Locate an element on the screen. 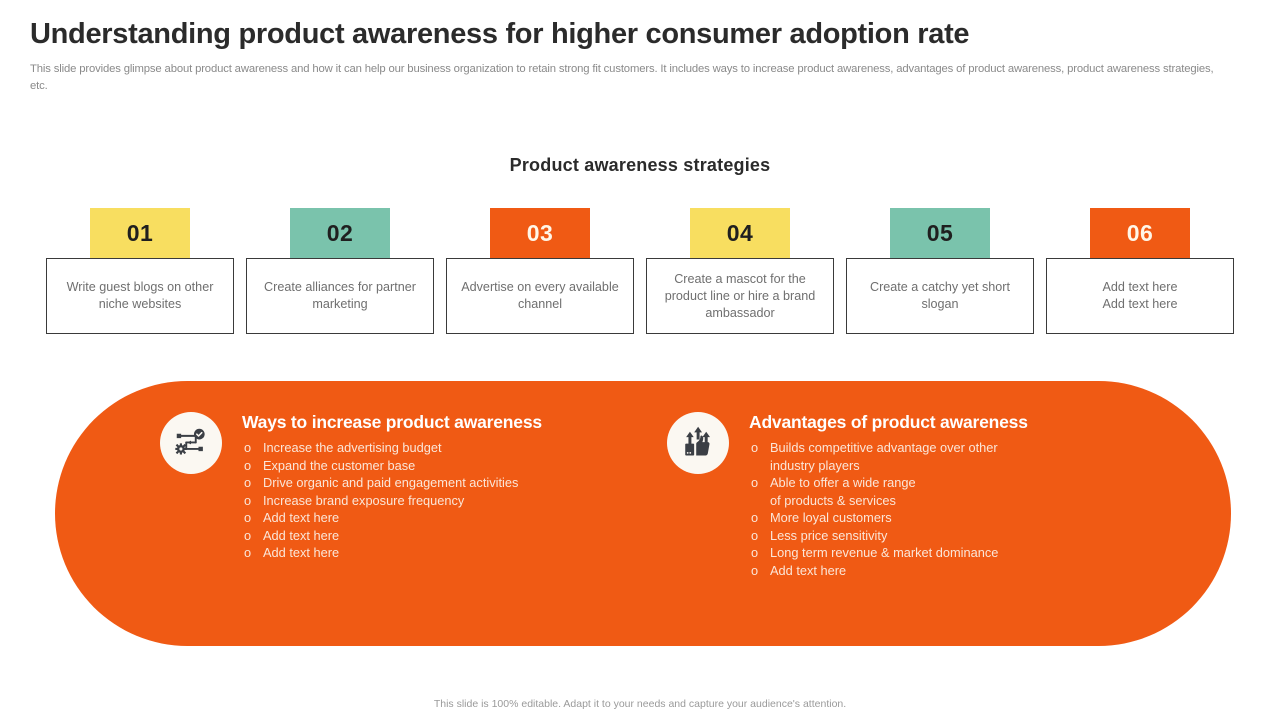  strategy-card-number-tab: 05 is located at coordinates (940, 233).